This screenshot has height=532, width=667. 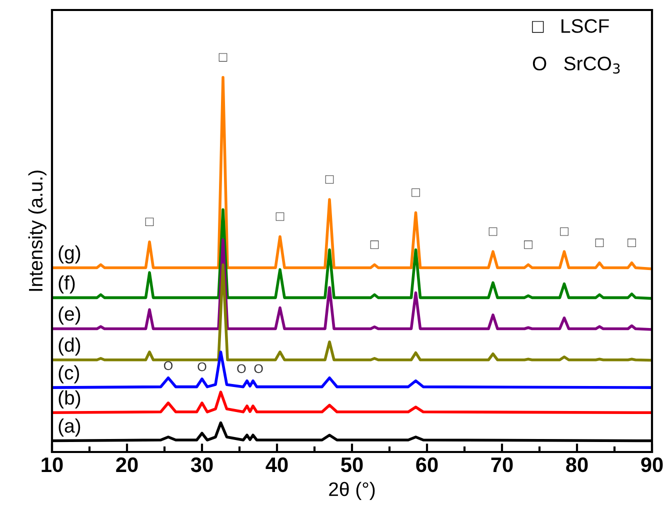 I want to click on series-label: (a), so click(x=69, y=427).